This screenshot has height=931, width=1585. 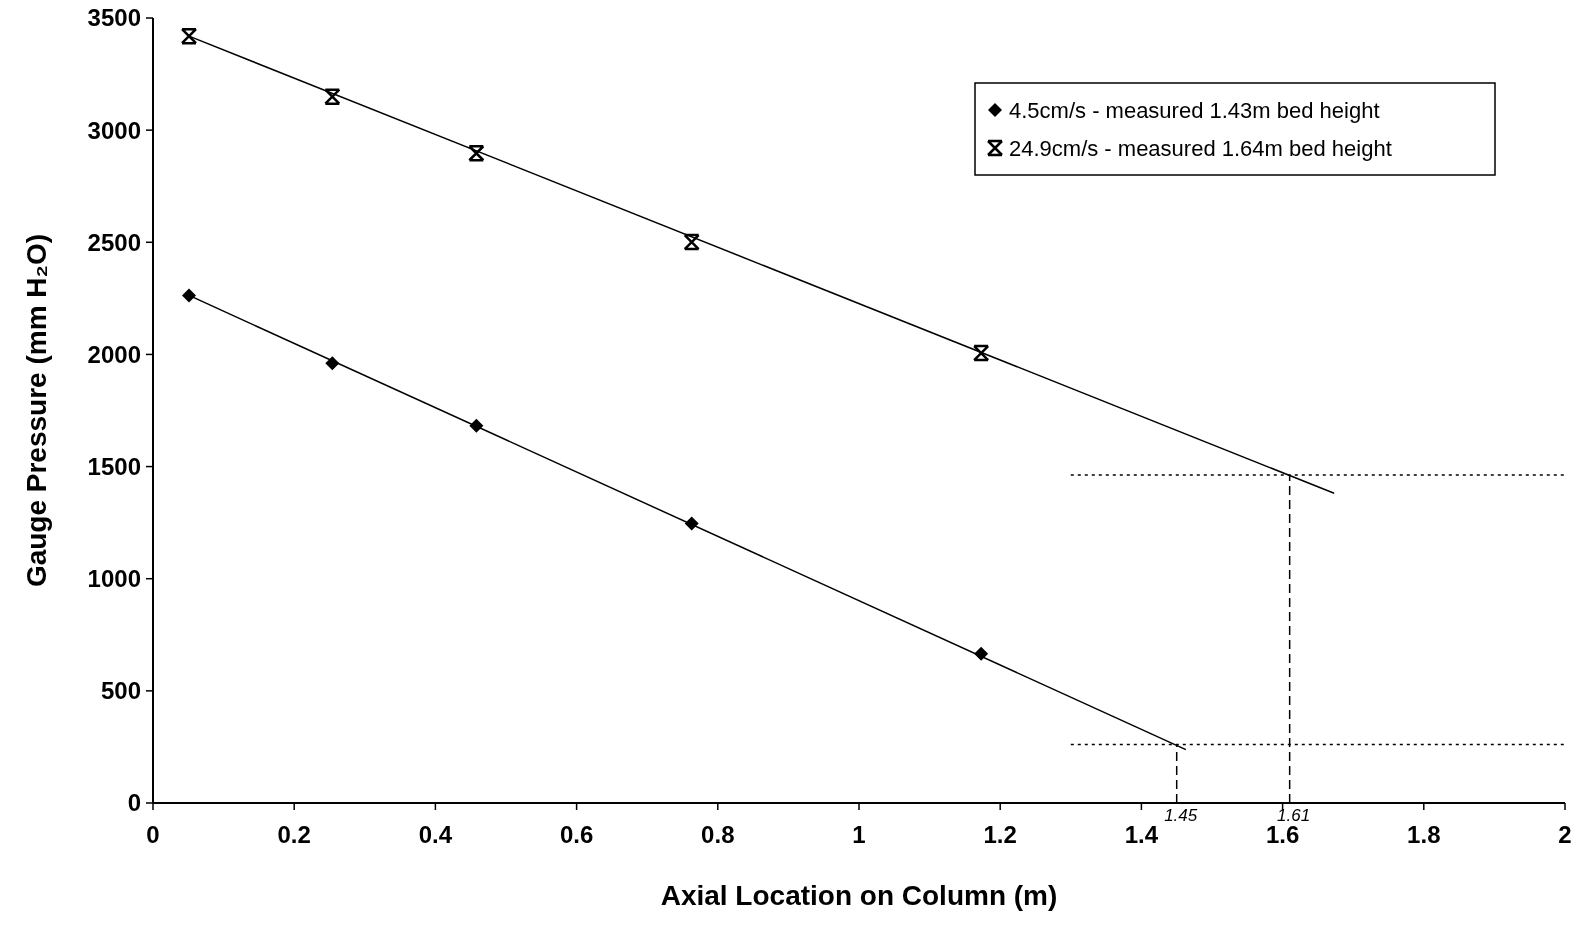 I want to click on x-tick-label: 0.6, so click(x=576, y=835).